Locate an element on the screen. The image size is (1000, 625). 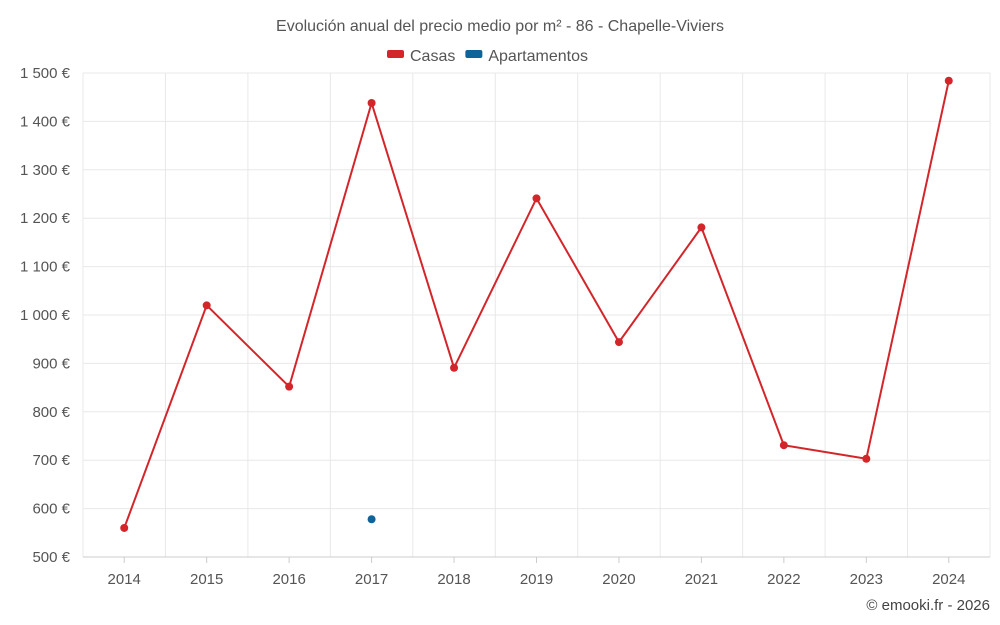
x-tick-label: 2016 is located at coordinates (288, 579).